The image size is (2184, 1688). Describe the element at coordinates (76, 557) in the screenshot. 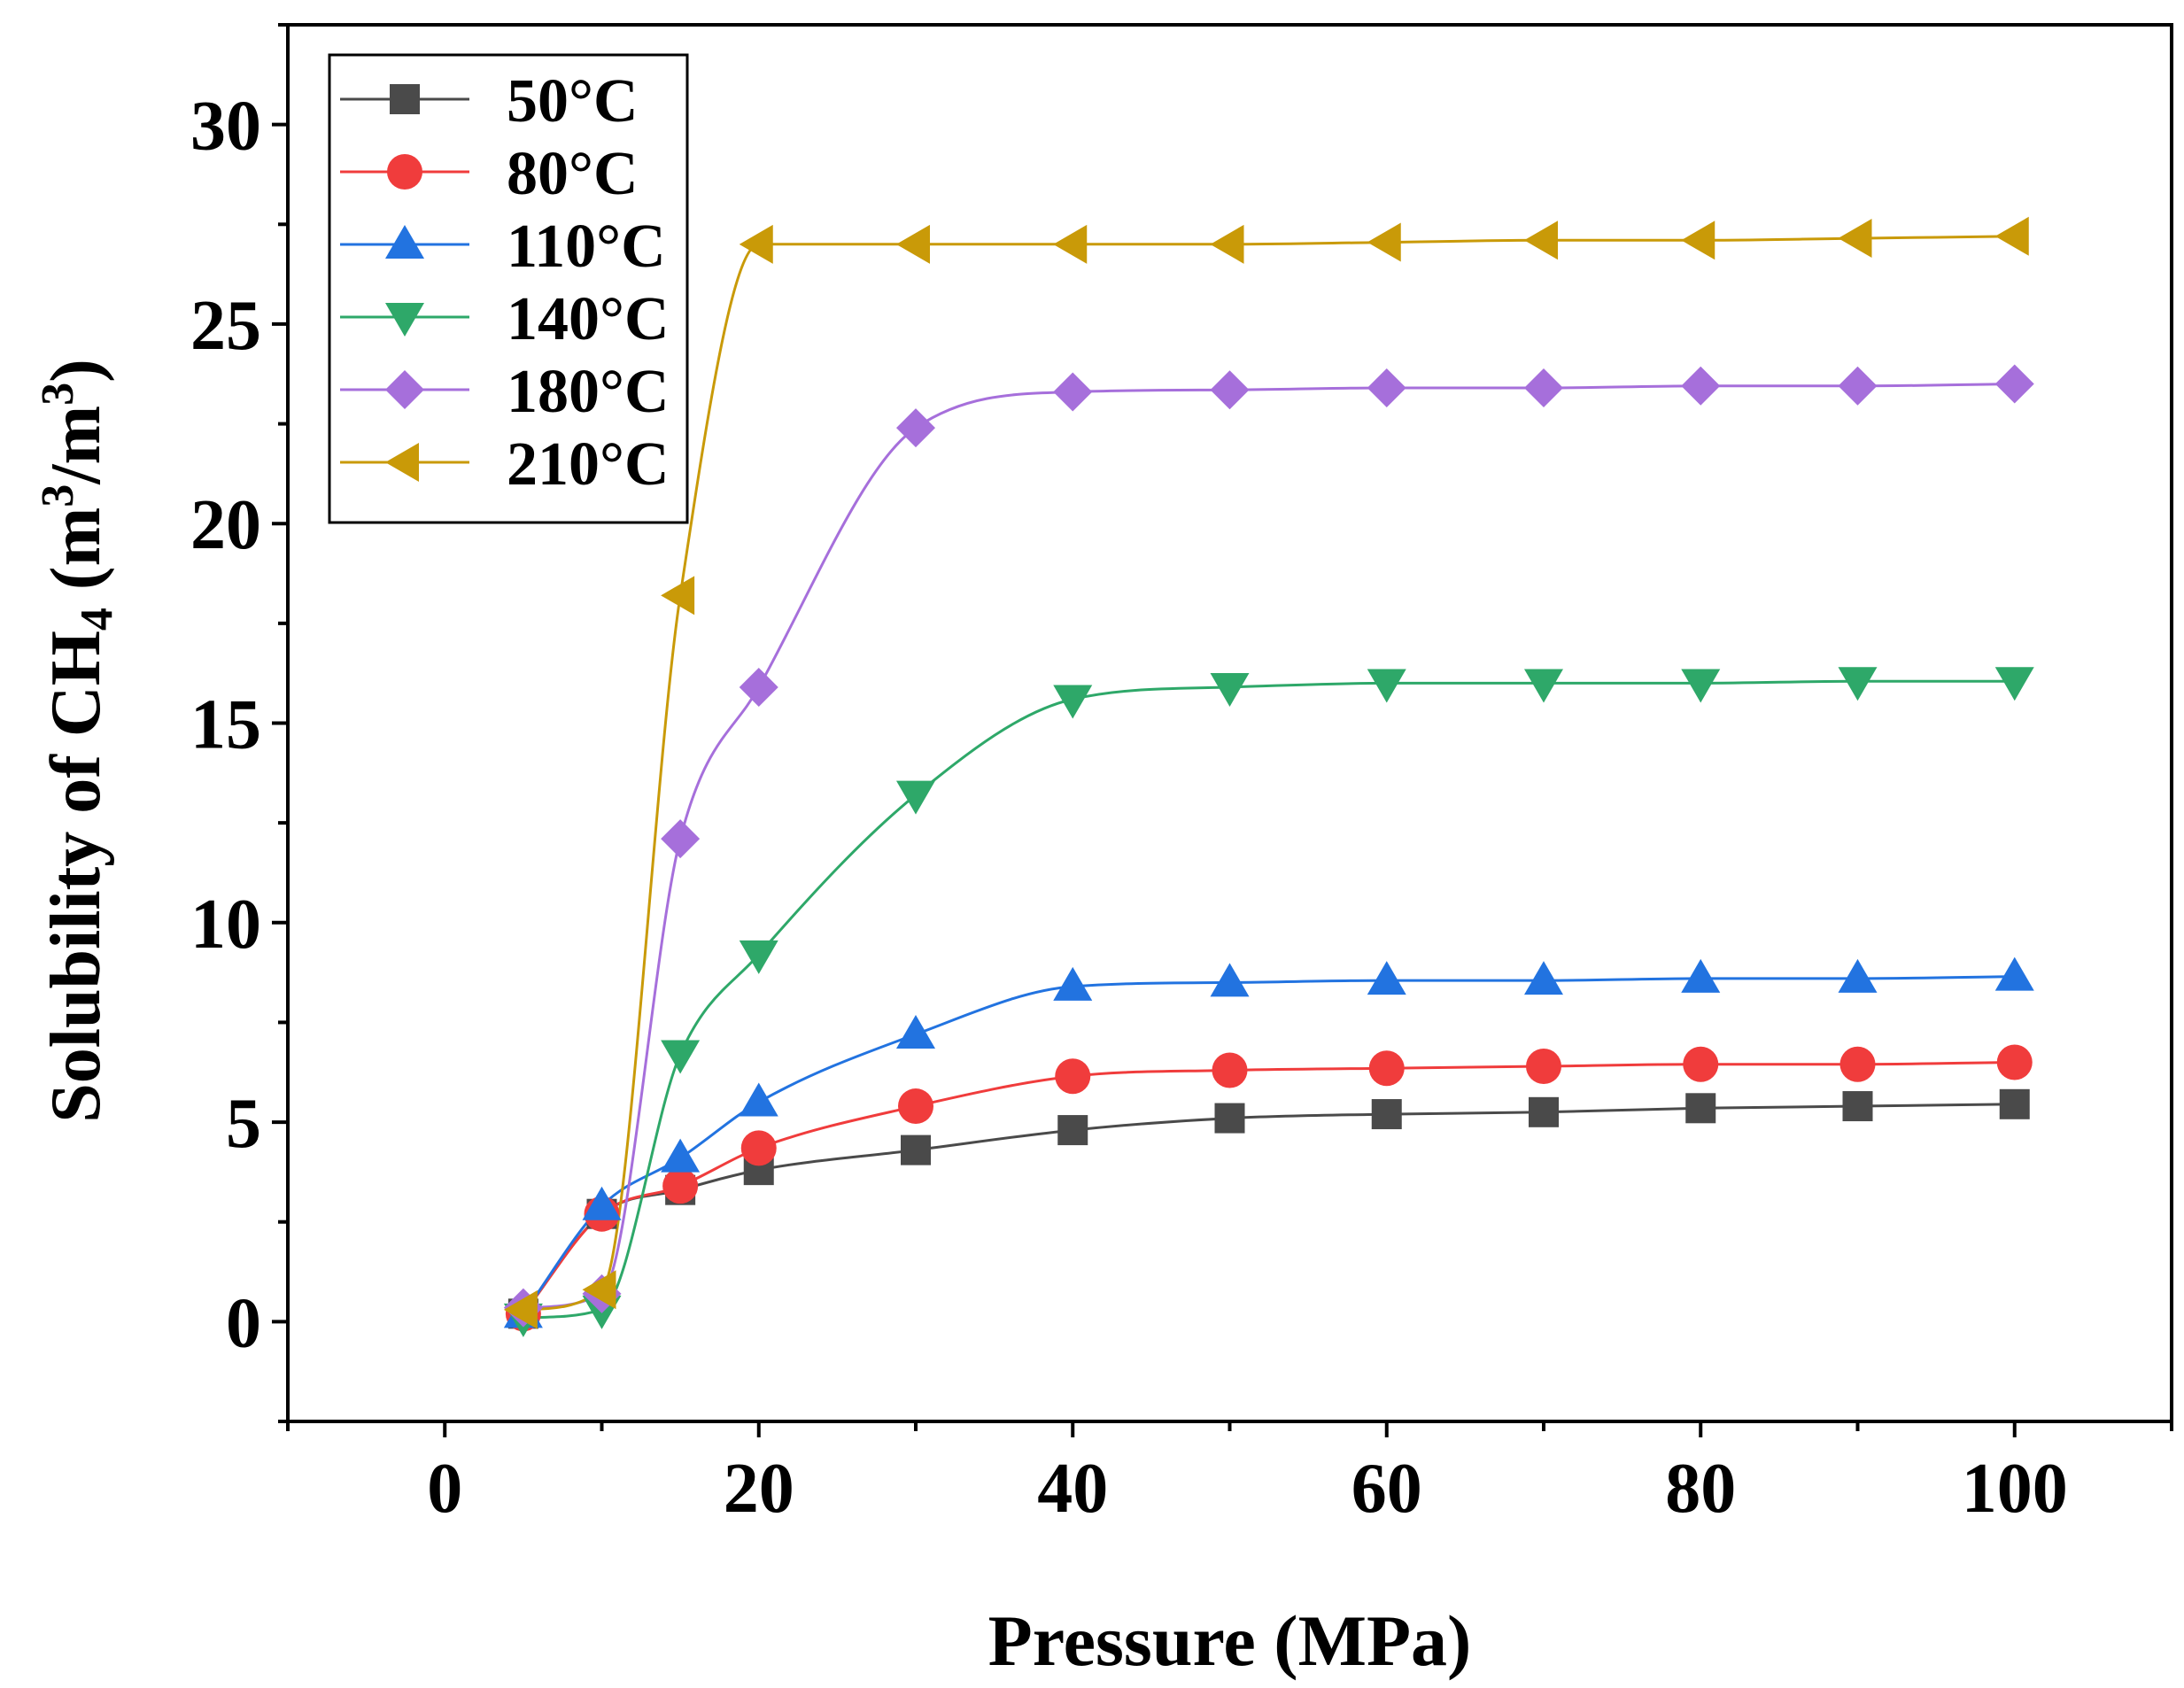

I see `y-title-unit-open: (m` at that location.